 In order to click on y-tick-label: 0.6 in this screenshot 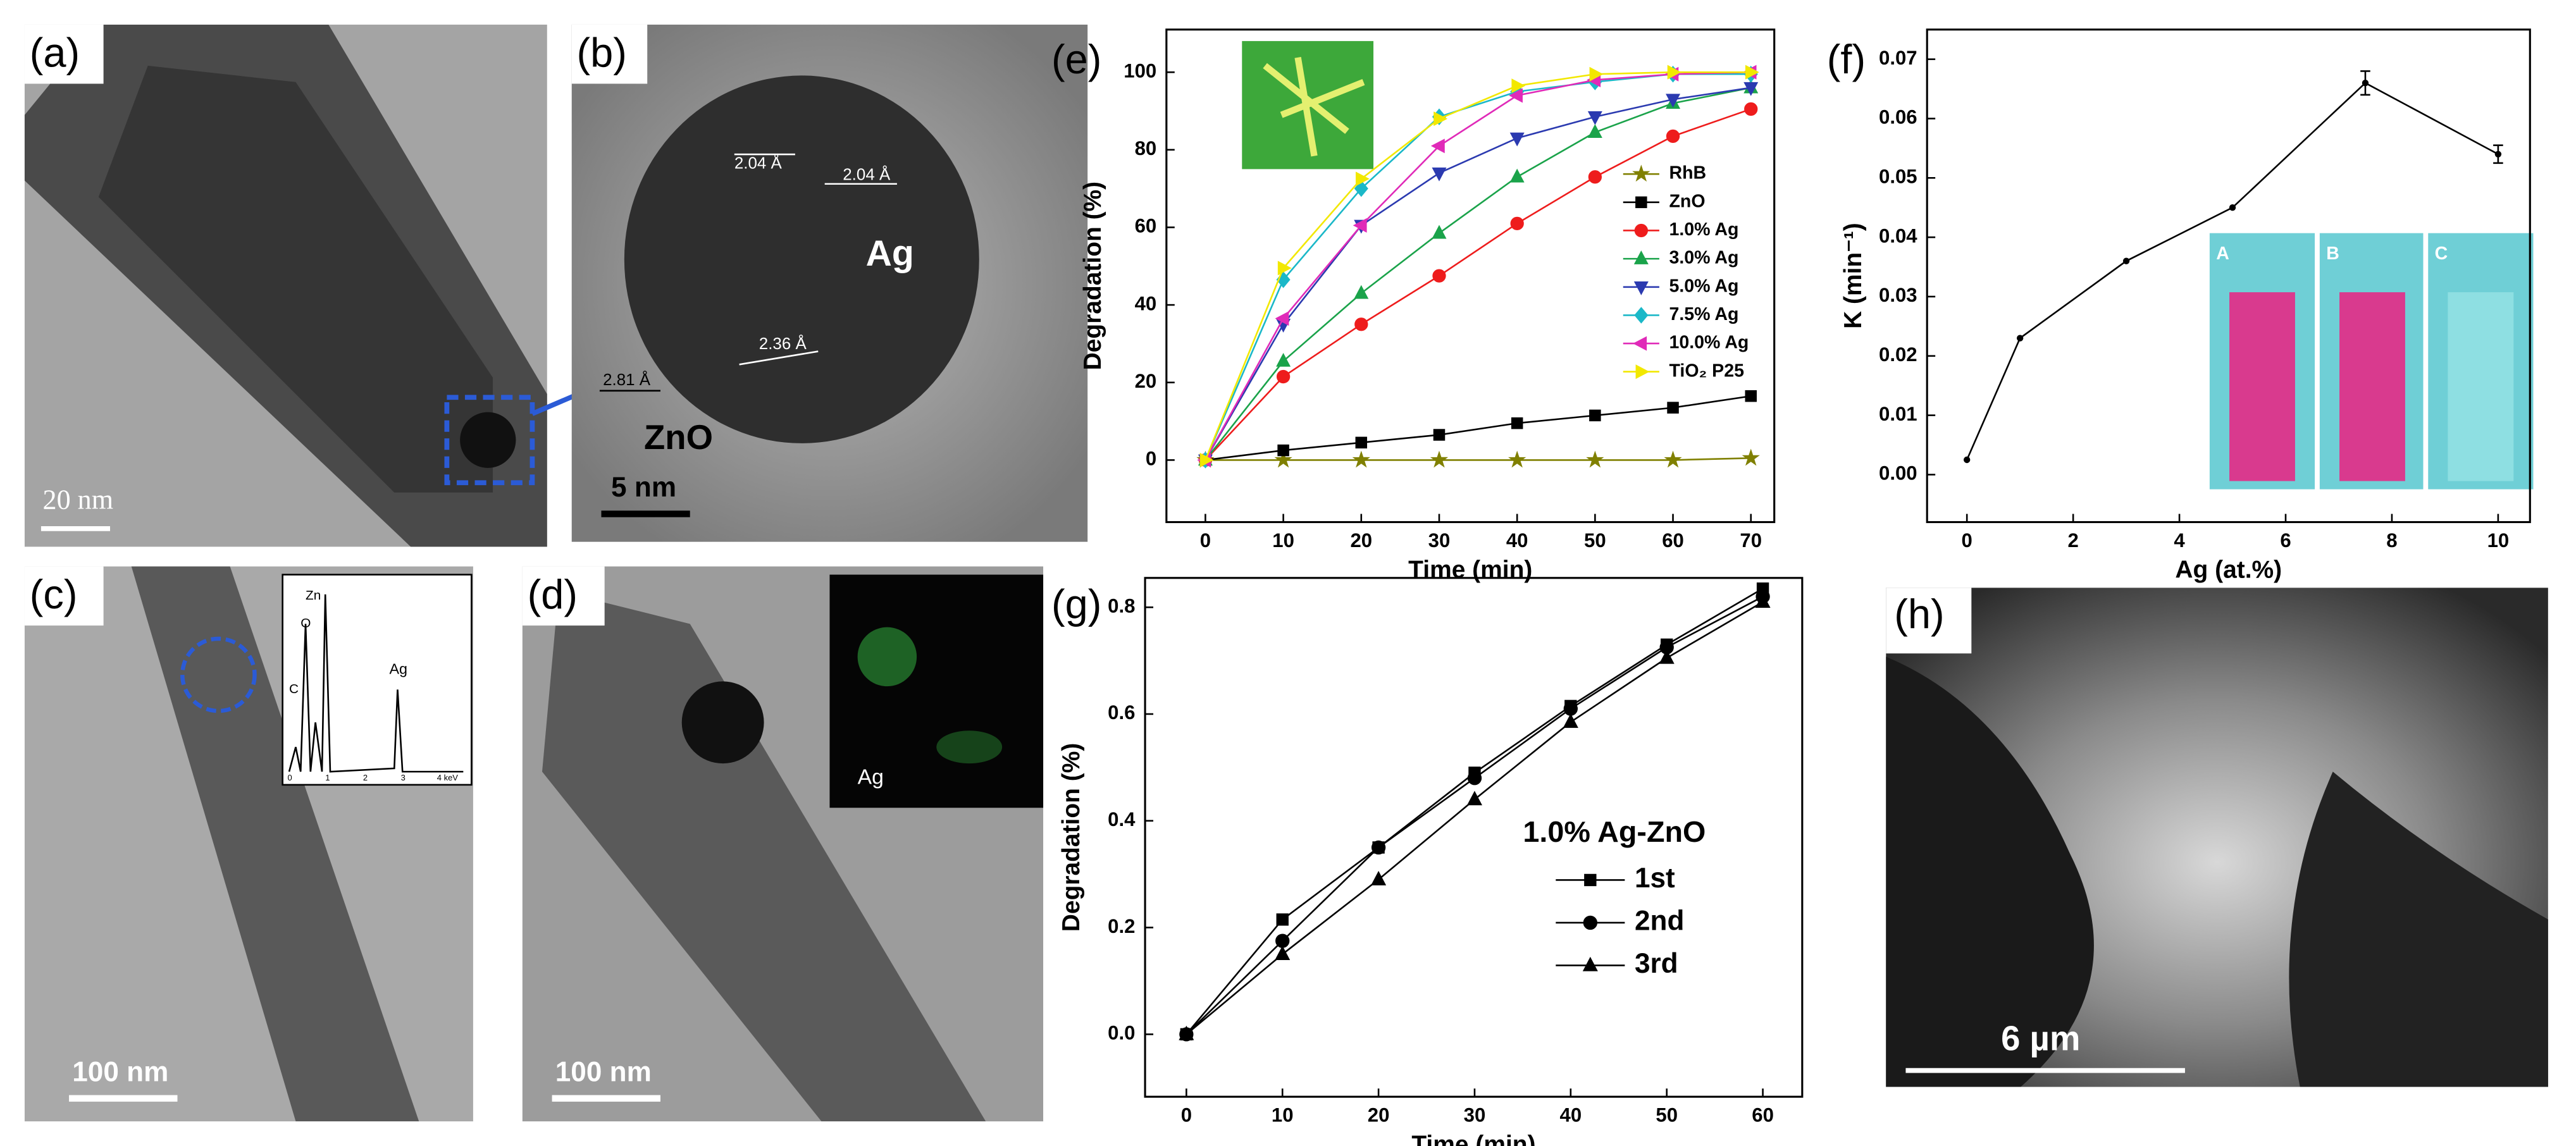, I will do `click(1122, 712)`.